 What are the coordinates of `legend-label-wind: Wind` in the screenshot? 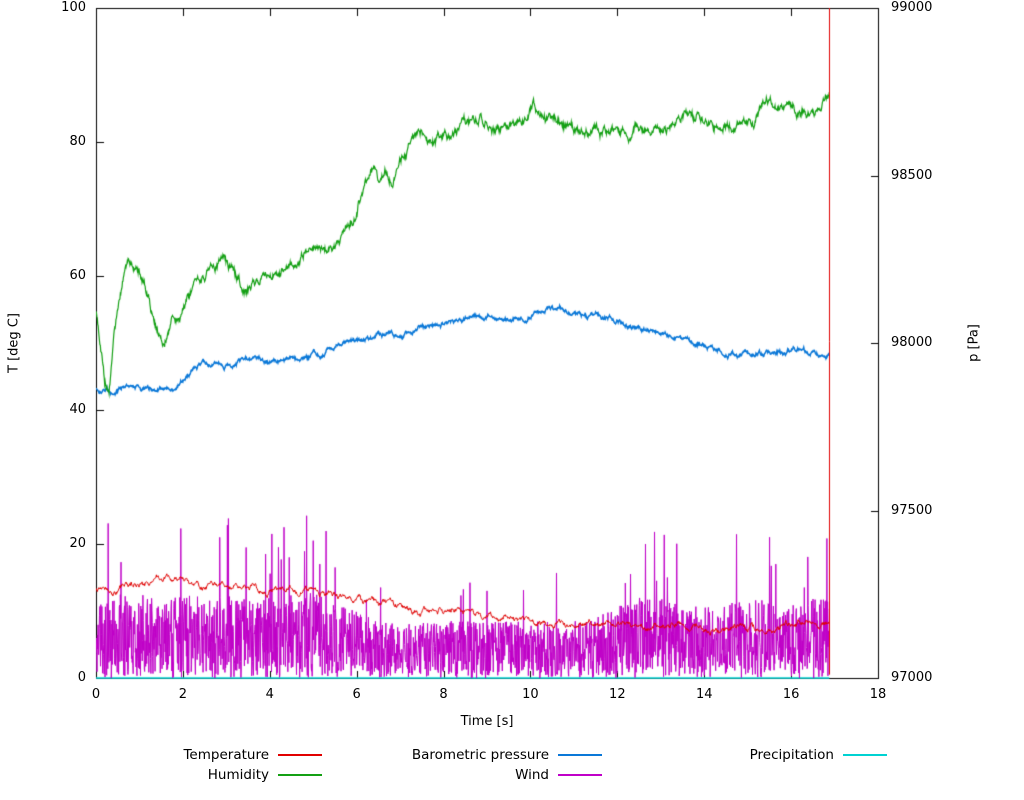 It's located at (532, 775).